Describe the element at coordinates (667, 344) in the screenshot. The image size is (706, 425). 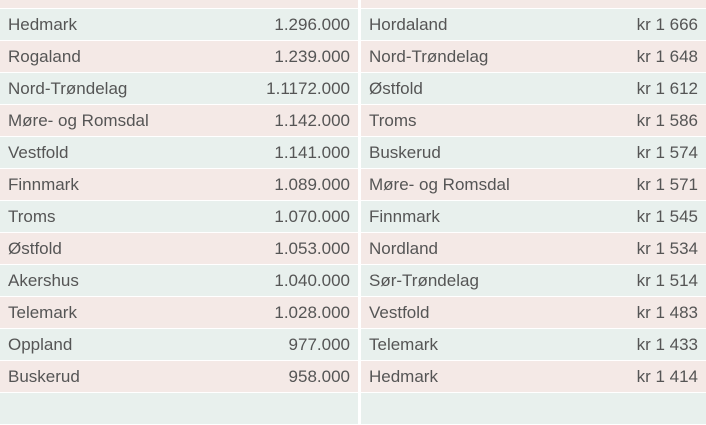
I see `value-cell: kr 1 433` at that location.